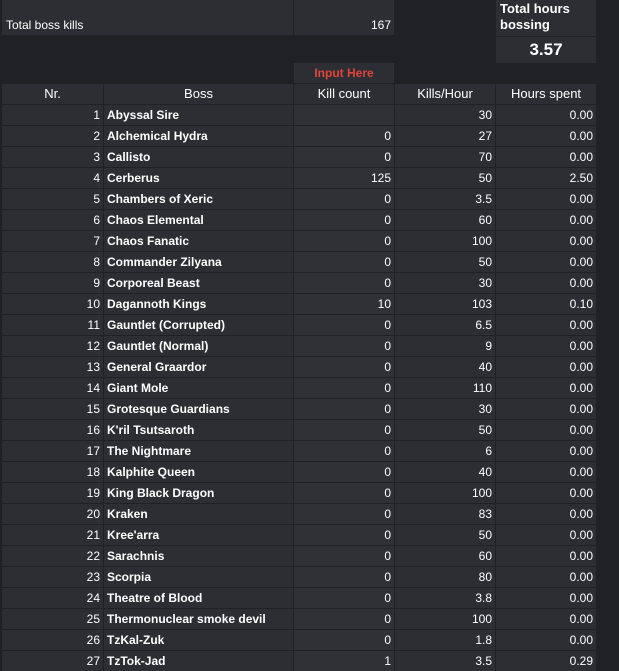  I want to click on kill-count-input: 10, so click(344, 304).